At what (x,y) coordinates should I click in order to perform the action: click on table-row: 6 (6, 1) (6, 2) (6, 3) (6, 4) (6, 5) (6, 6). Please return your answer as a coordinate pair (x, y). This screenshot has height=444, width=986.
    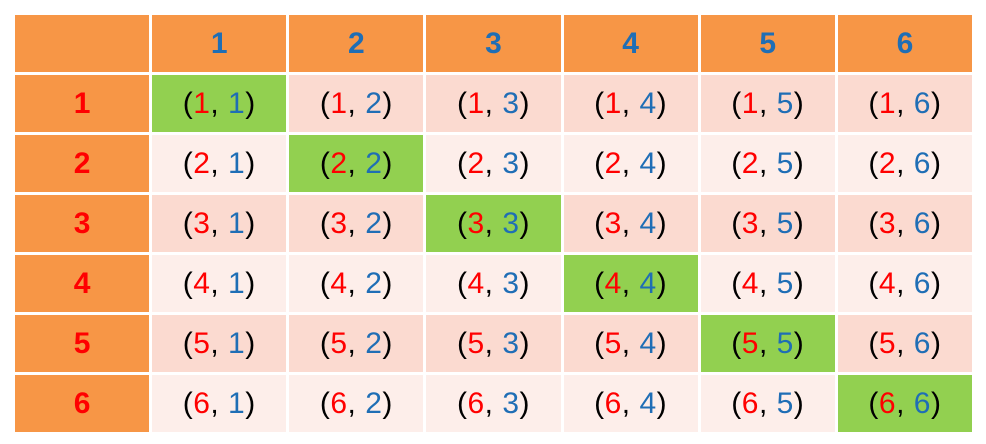
    Looking at the image, I should click on (493, 403).